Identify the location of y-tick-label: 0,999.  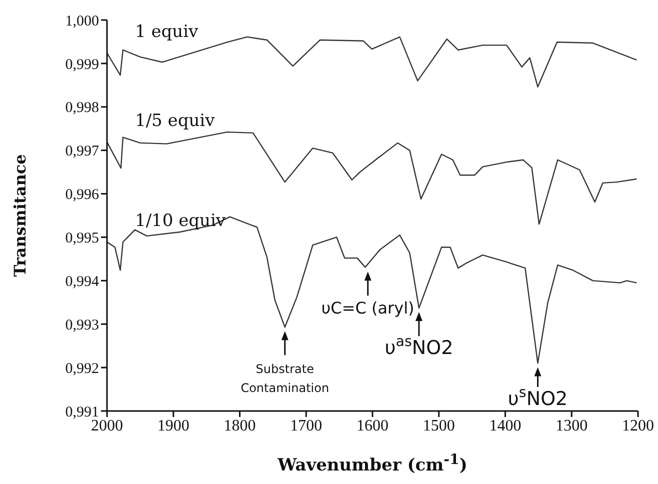
(82, 64).